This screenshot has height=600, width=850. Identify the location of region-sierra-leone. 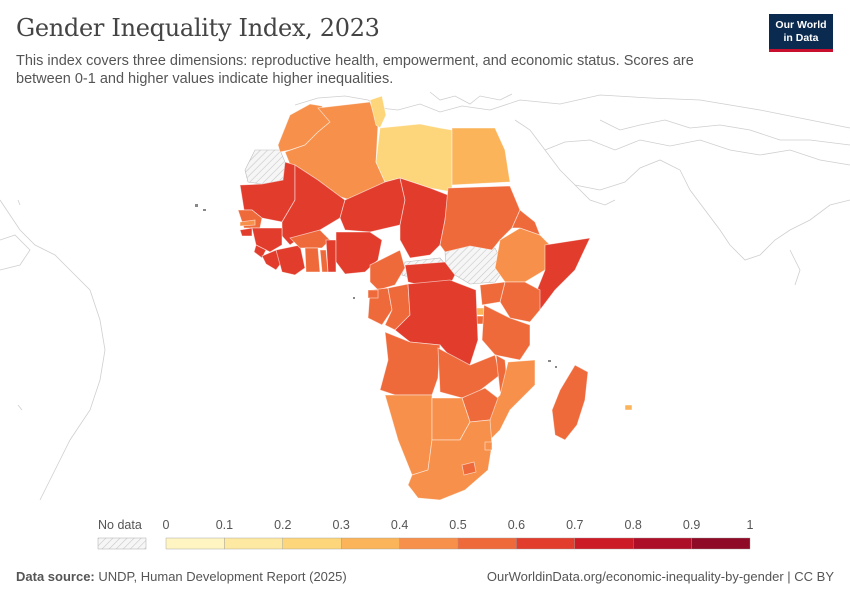
(260, 251).